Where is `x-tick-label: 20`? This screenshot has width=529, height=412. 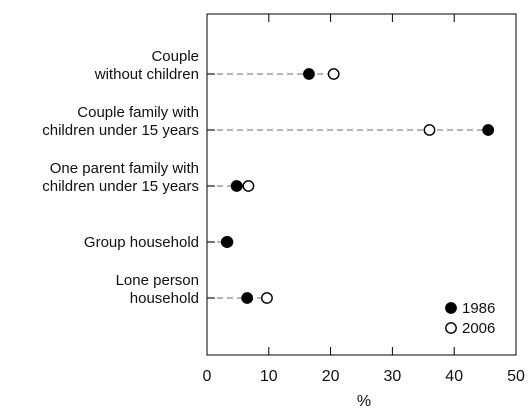
x-tick-label: 20 is located at coordinates (331, 376).